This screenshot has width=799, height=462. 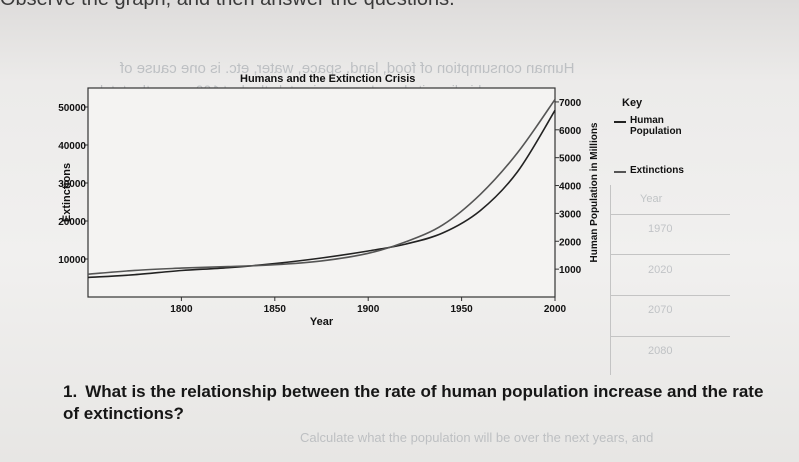 What do you see at coordinates (660, 229) in the screenshot?
I see `bleed-through-text: 1970` at bounding box center [660, 229].